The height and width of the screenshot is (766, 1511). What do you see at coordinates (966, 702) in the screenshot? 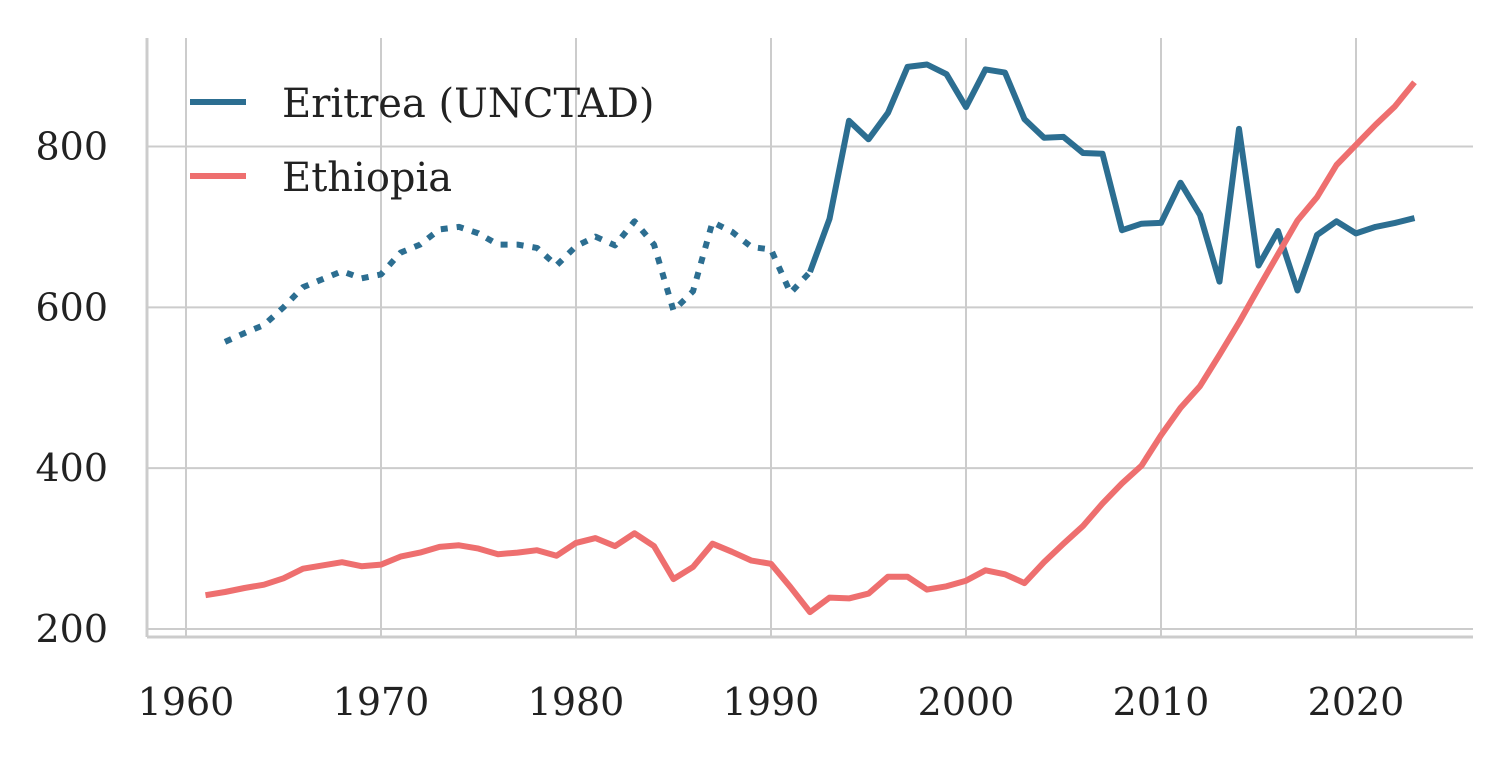
I see `x-tick-label: 2000` at bounding box center [966, 702].